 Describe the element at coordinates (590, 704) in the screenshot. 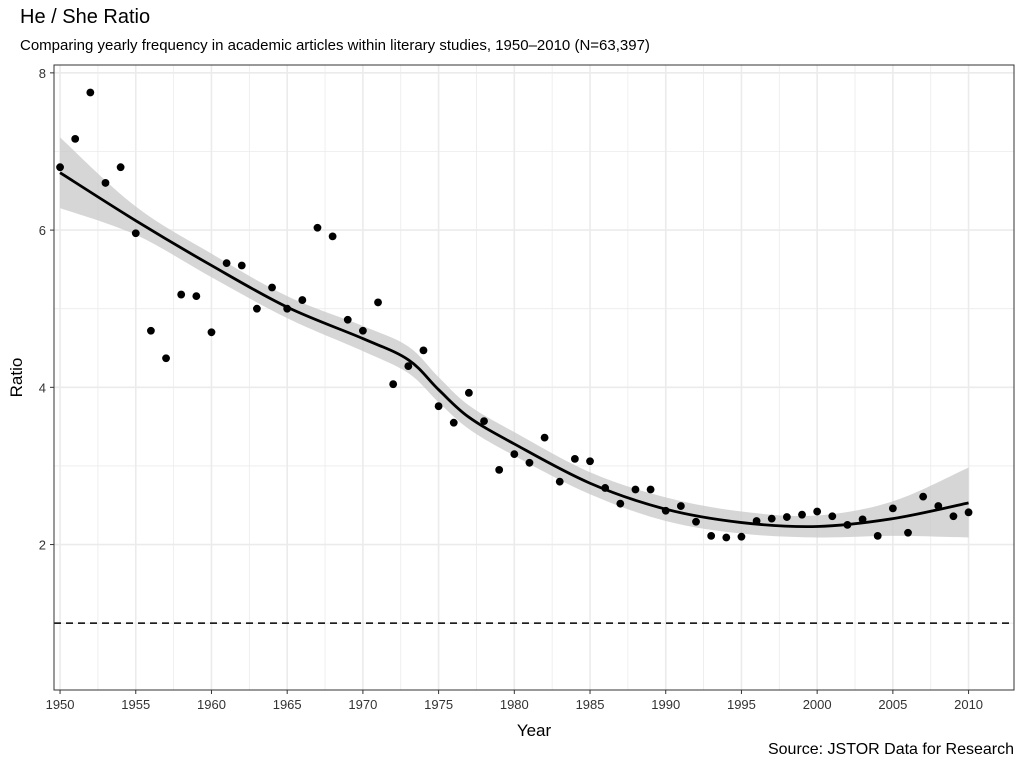

I see `x-tick-label: 1985` at that location.